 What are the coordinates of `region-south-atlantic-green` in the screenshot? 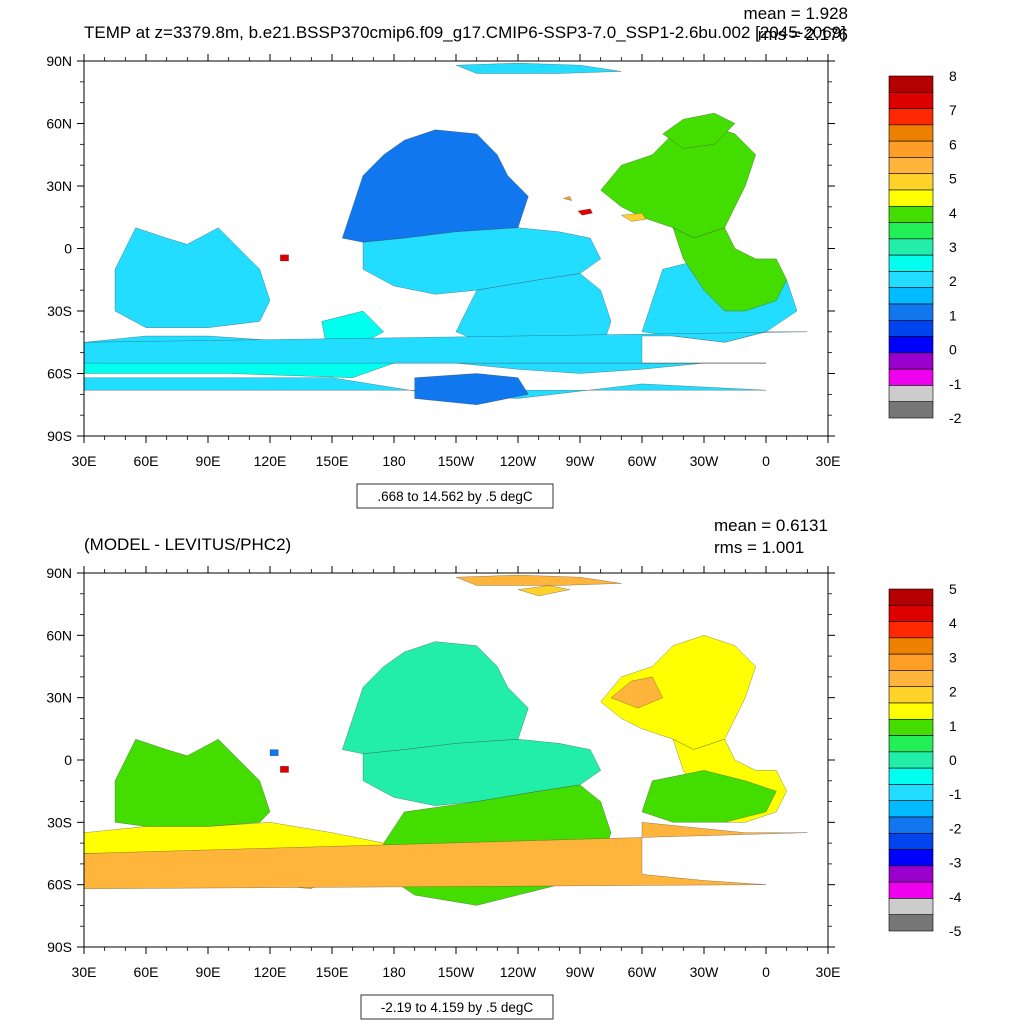 It's located at (709, 796).